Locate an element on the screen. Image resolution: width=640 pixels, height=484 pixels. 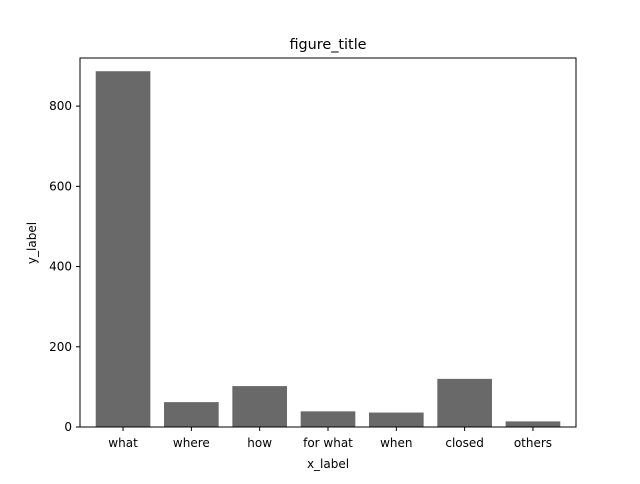
chart-title: figure_title is located at coordinates (327, 45).